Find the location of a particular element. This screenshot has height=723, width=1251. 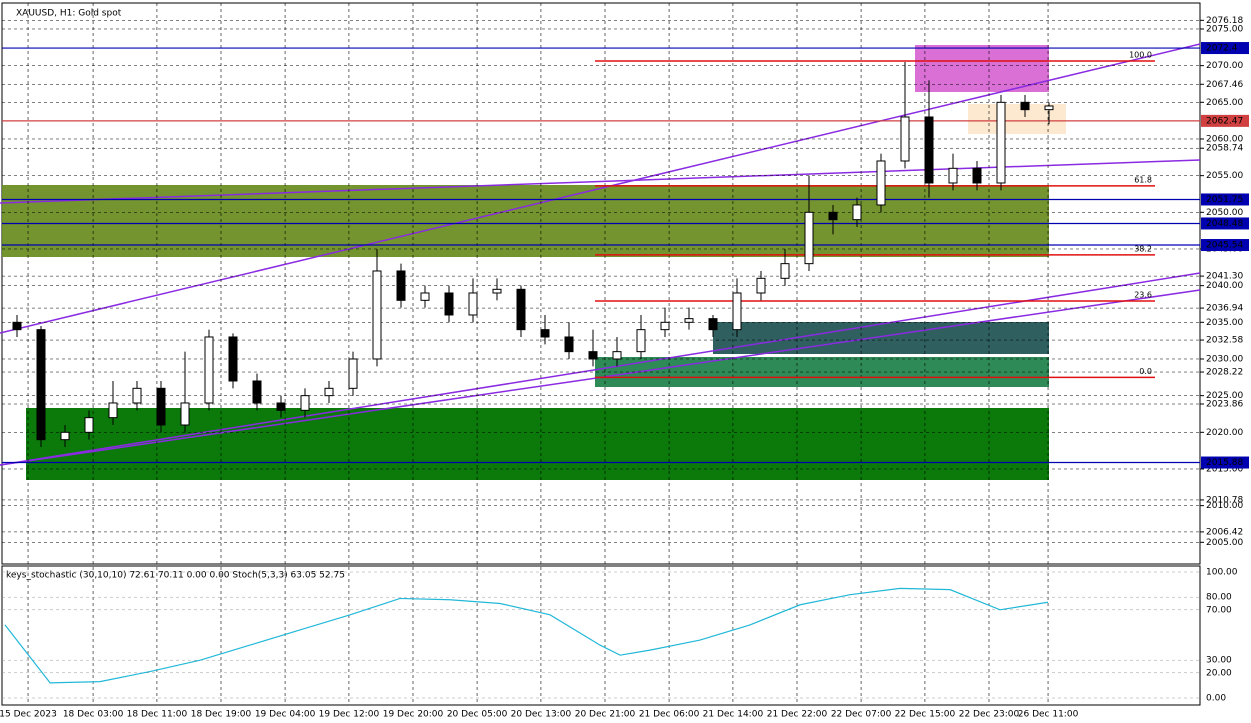

y-tick-label: 2067.46 is located at coordinates (1224, 85).